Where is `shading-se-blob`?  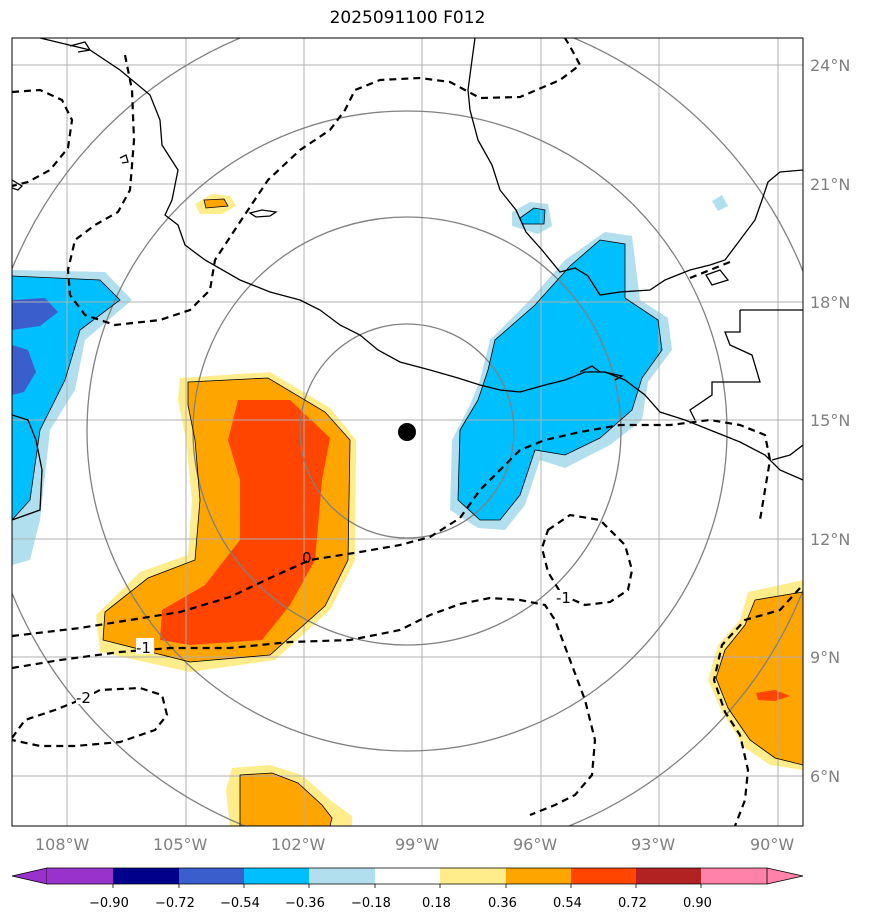
shading-se-blob is located at coordinates (755, 675).